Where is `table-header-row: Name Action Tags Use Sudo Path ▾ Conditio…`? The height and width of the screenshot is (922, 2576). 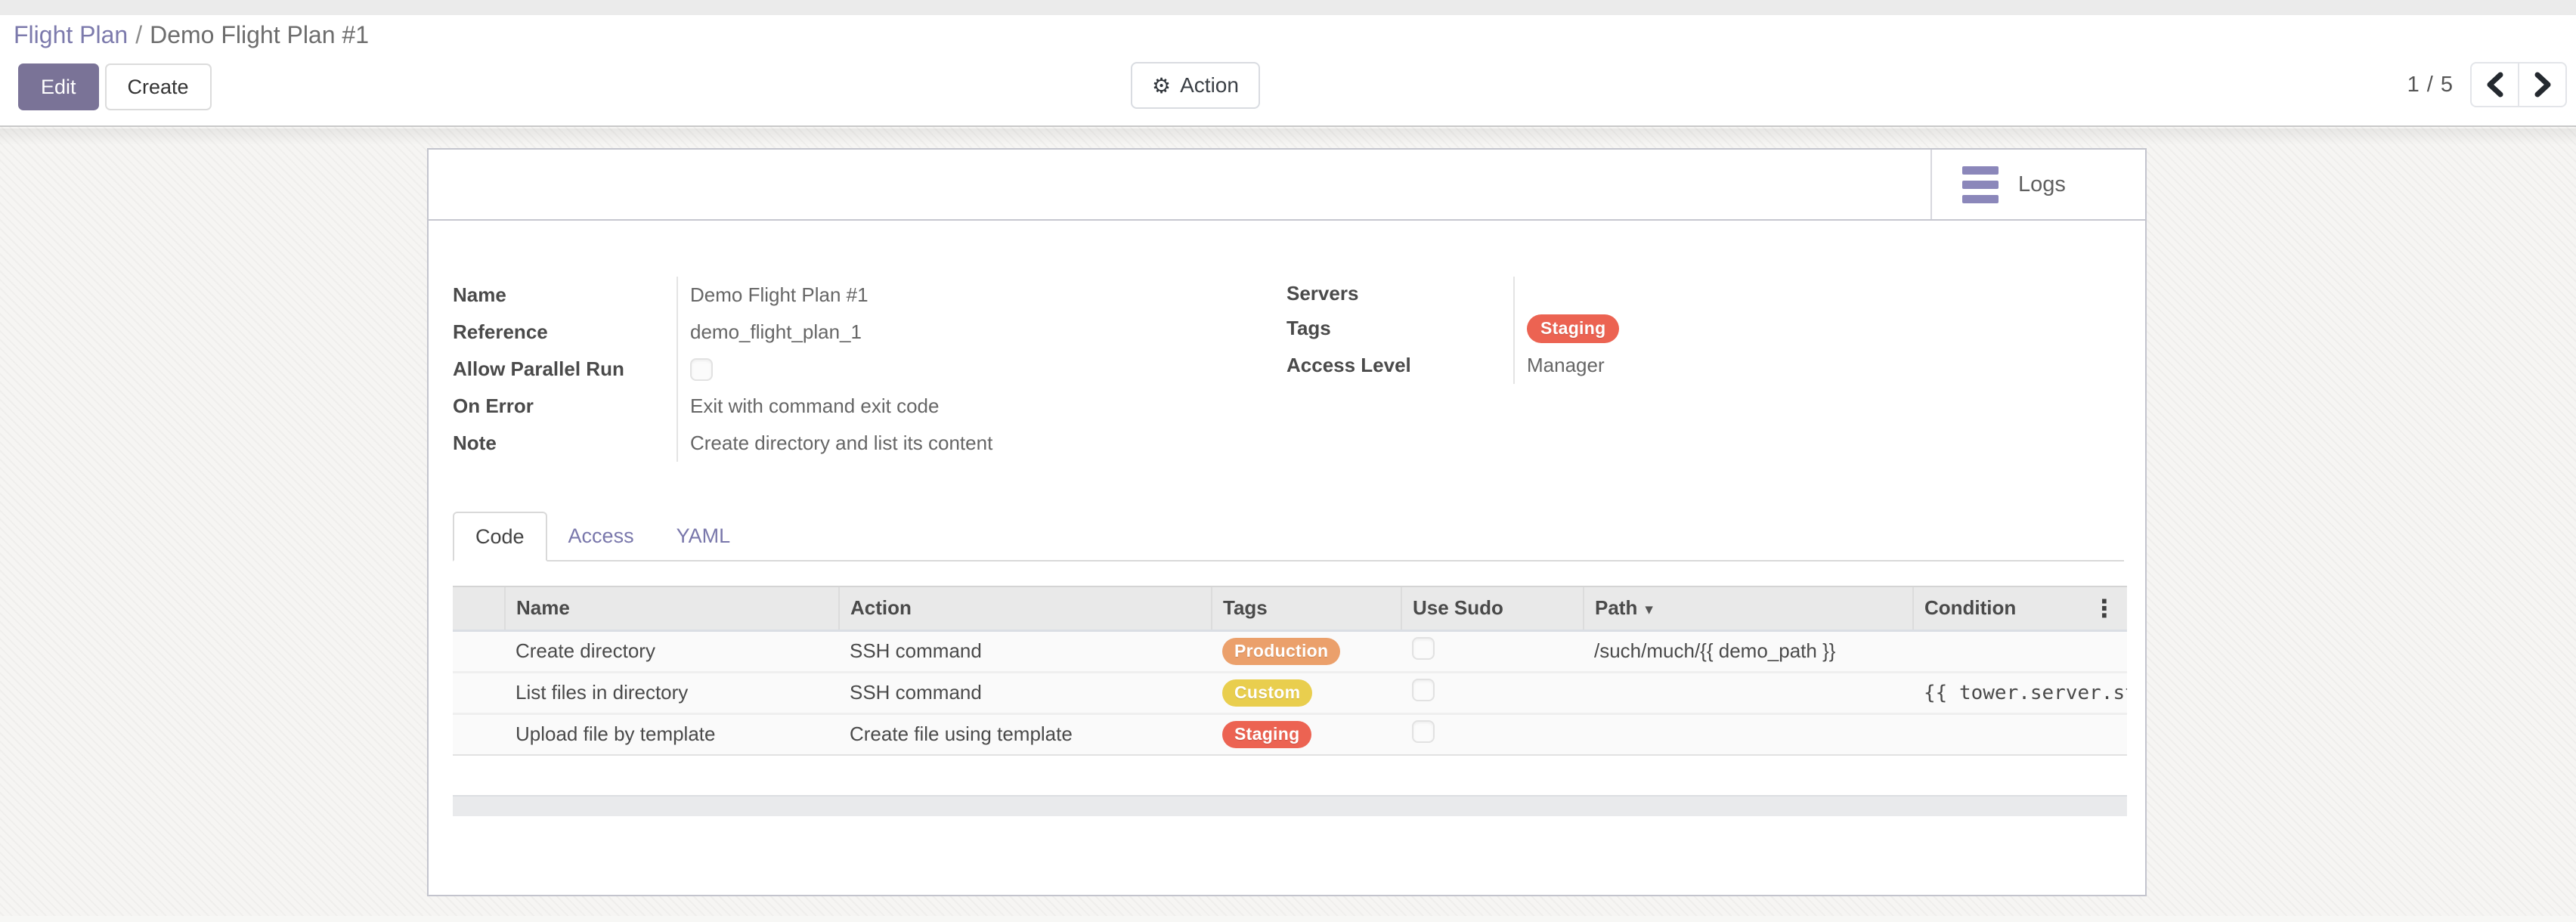
table-header-row: Name Action Tags Use Sudo Path ▾ Conditio… is located at coordinates (1290, 609).